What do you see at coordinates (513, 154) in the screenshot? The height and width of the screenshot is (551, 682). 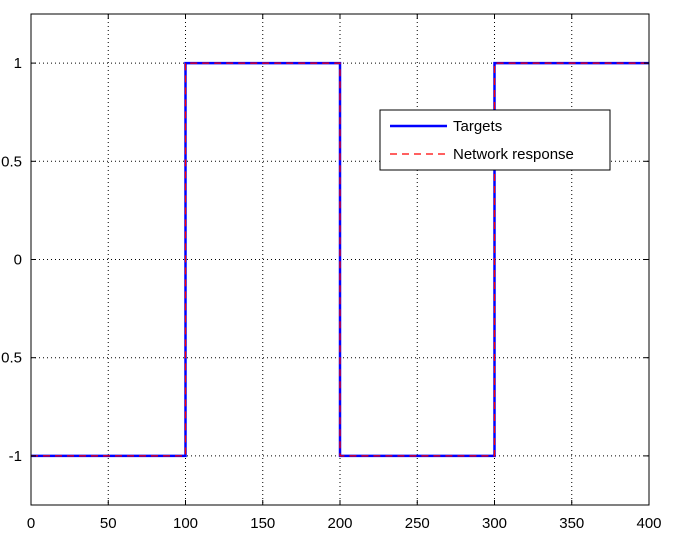 I see `legend-label-network-response: Network response` at bounding box center [513, 154].